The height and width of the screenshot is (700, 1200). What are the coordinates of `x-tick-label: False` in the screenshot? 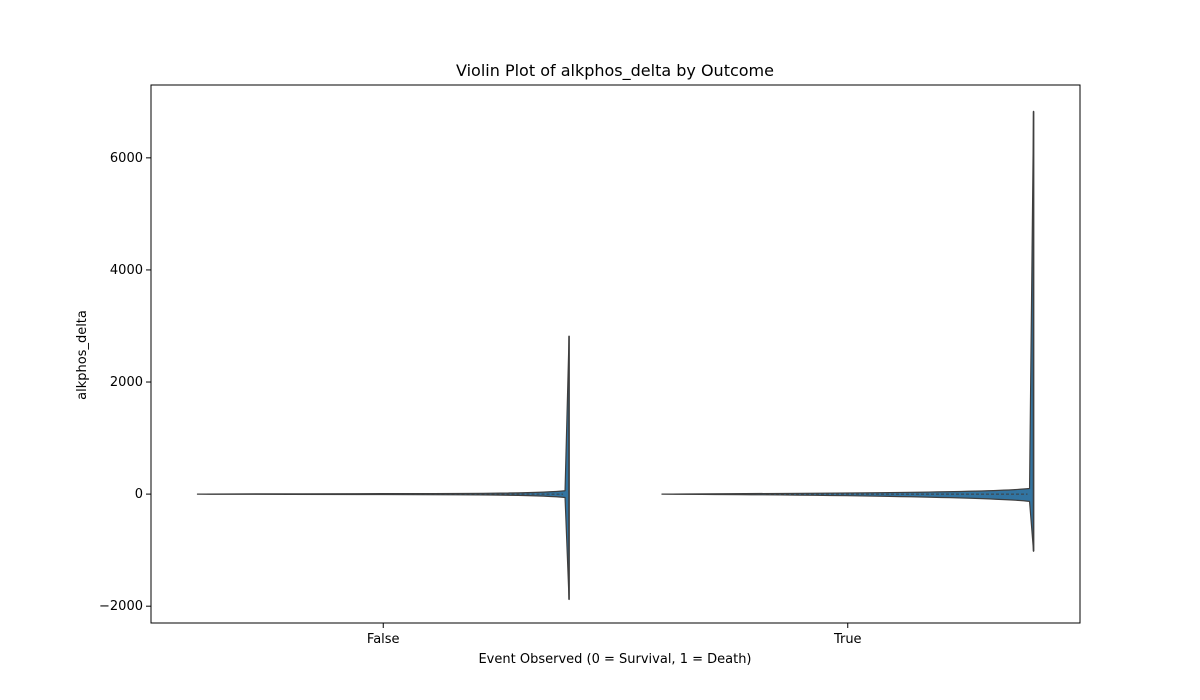 It's located at (383, 639).